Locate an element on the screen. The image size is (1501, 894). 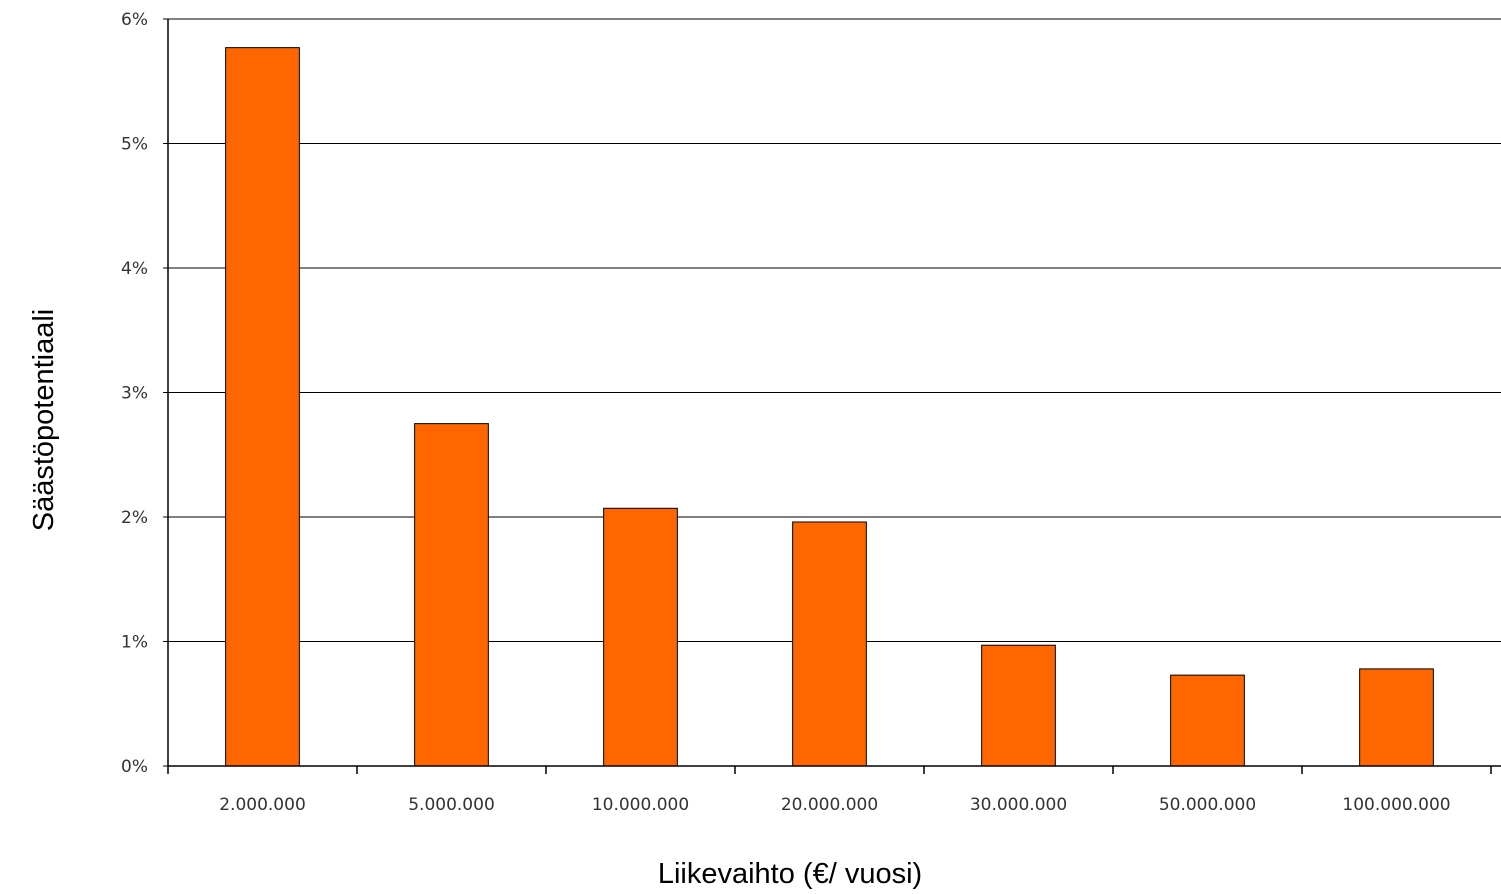
y-tick-label: 4% is located at coordinates (134, 269).